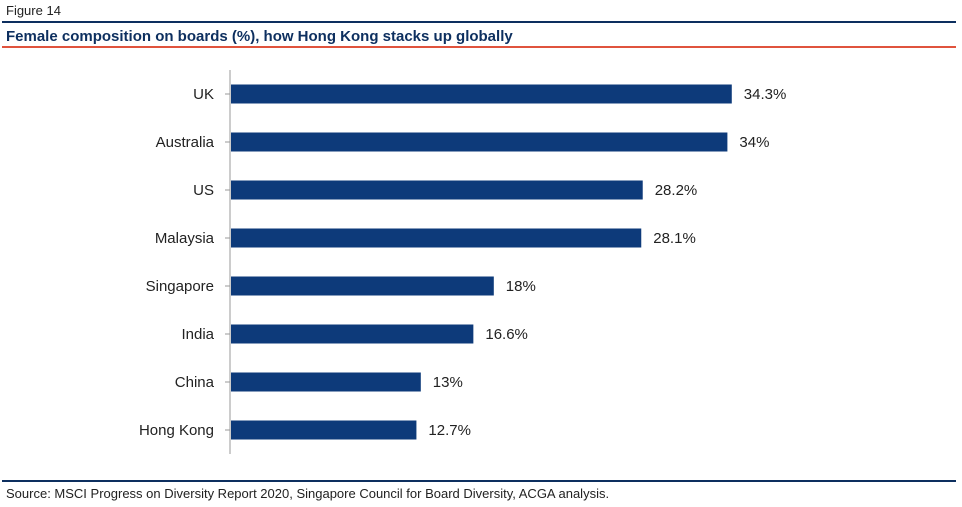  I want to click on data-label: 34.3%, so click(765, 94).